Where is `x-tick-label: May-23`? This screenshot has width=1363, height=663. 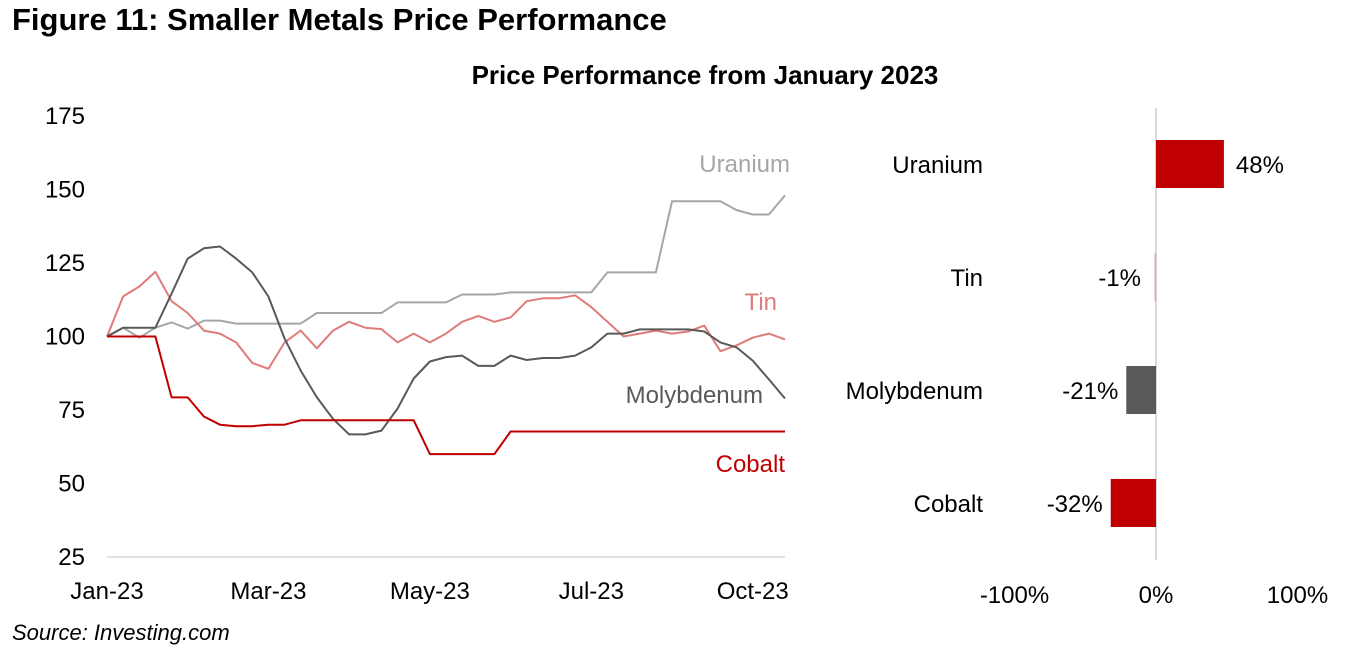 x-tick-label: May-23 is located at coordinates (430, 591).